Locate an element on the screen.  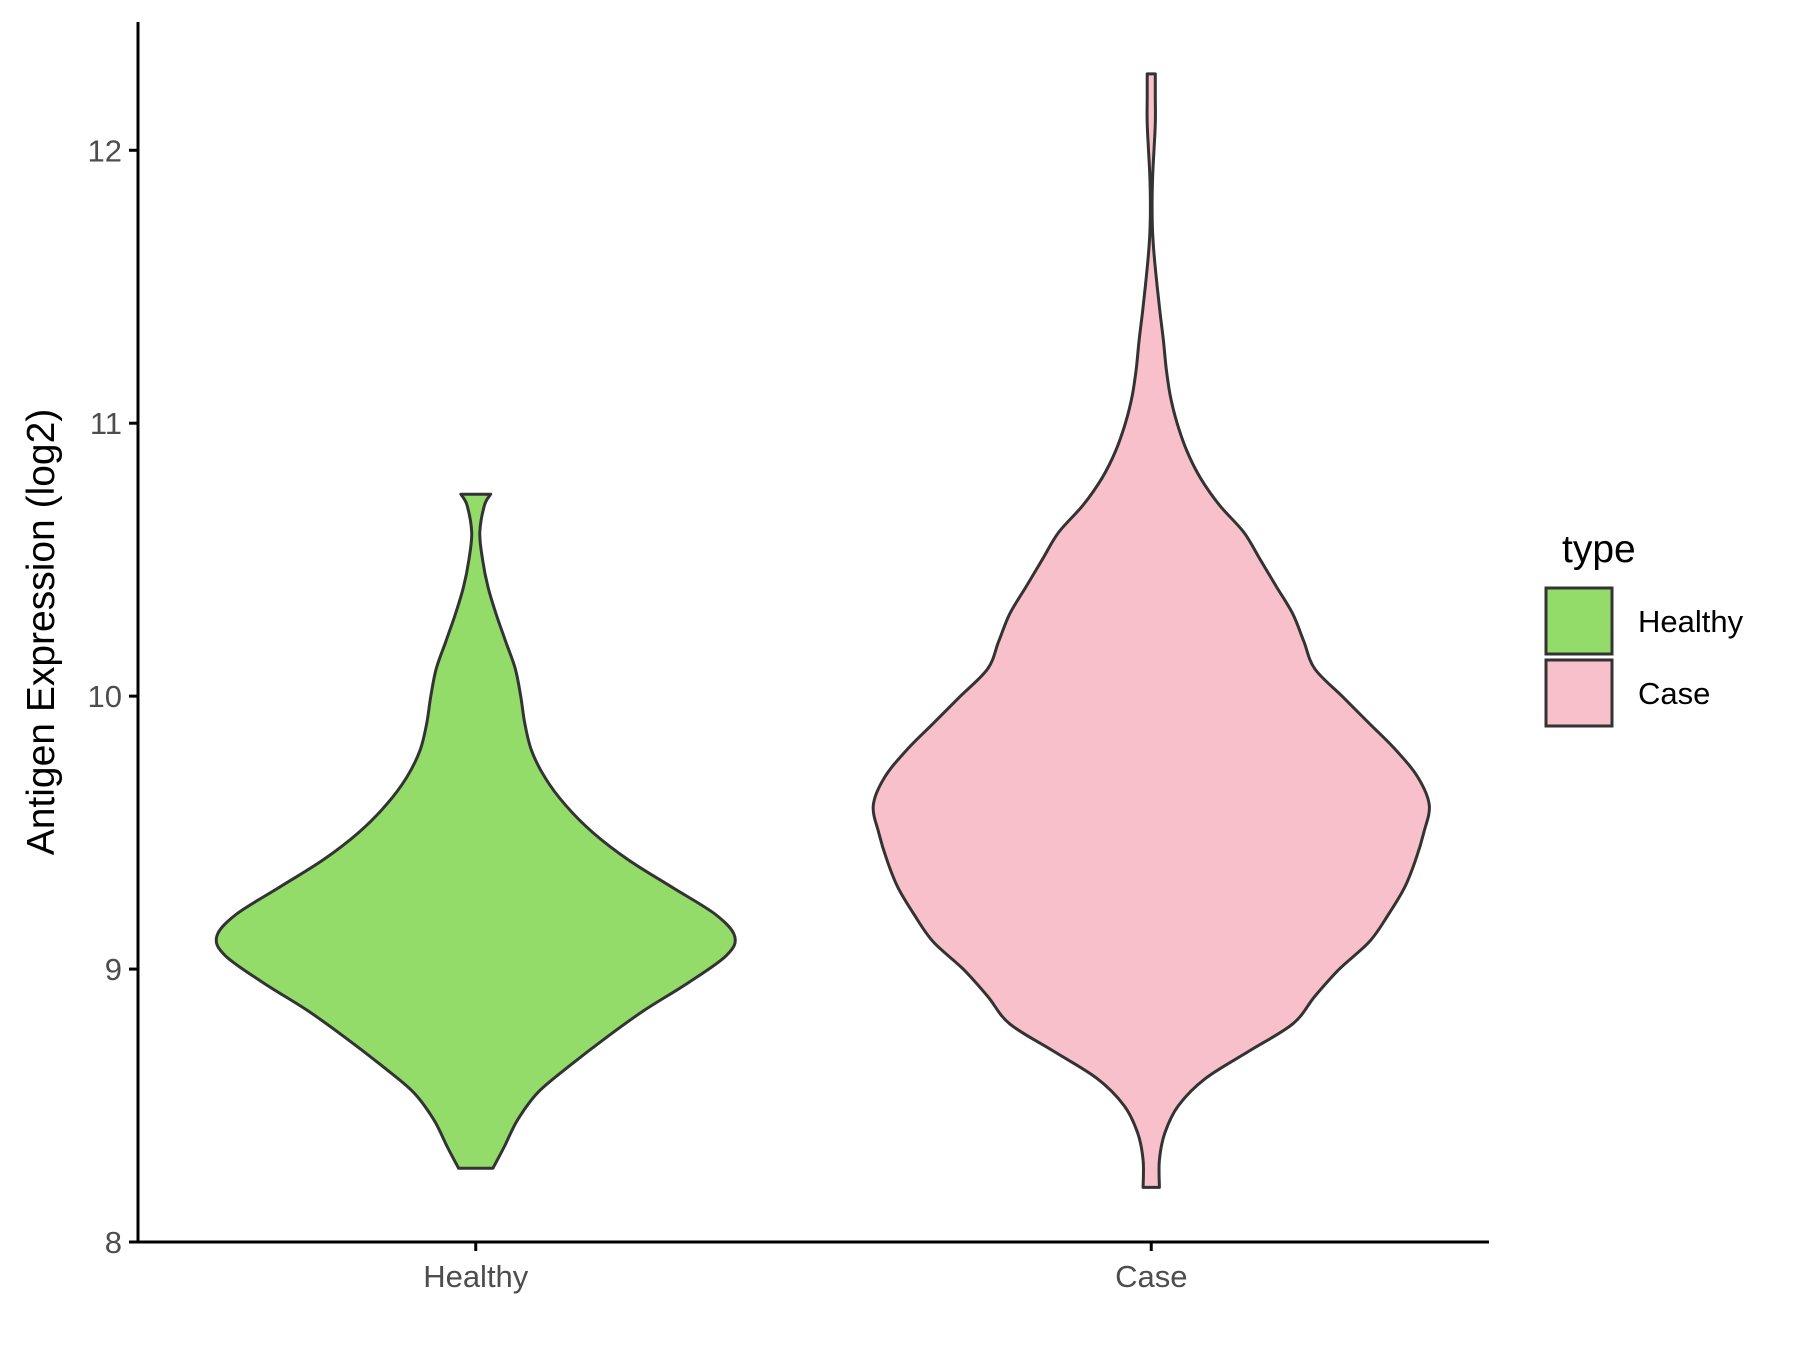
legend-title: type is located at coordinates (1599, 549).